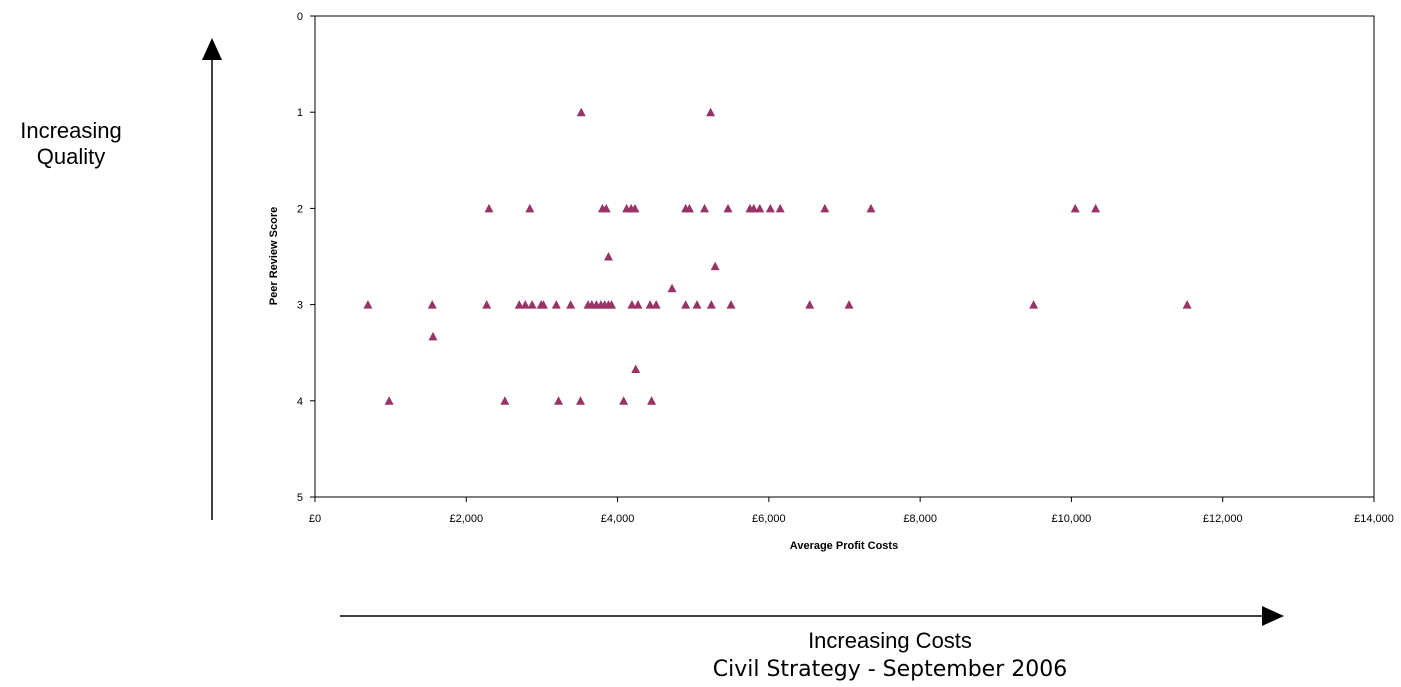 This screenshot has height=687, width=1401. Describe the element at coordinates (769, 519) in the screenshot. I see `x-tick-label: £6,000` at that location.